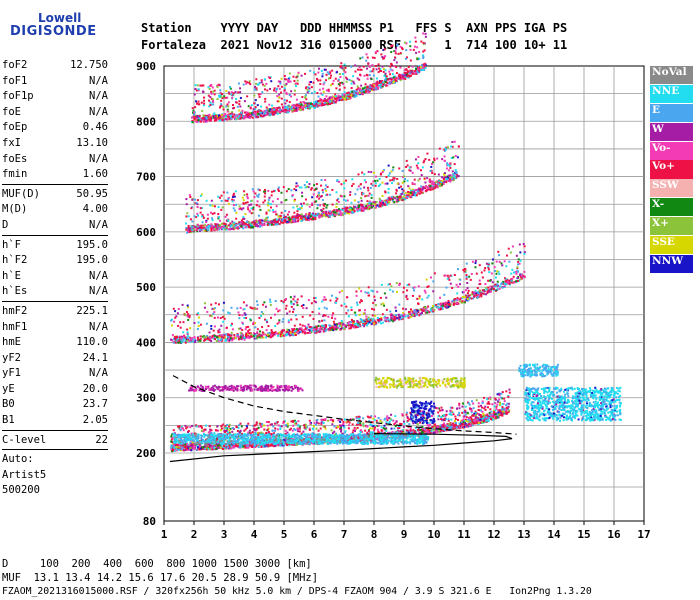 The height and width of the screenshot is (600, 700). Describe the element at coordinates (55, 144) in the screenshot. I see `param-row: fxI 13.10` at that location.